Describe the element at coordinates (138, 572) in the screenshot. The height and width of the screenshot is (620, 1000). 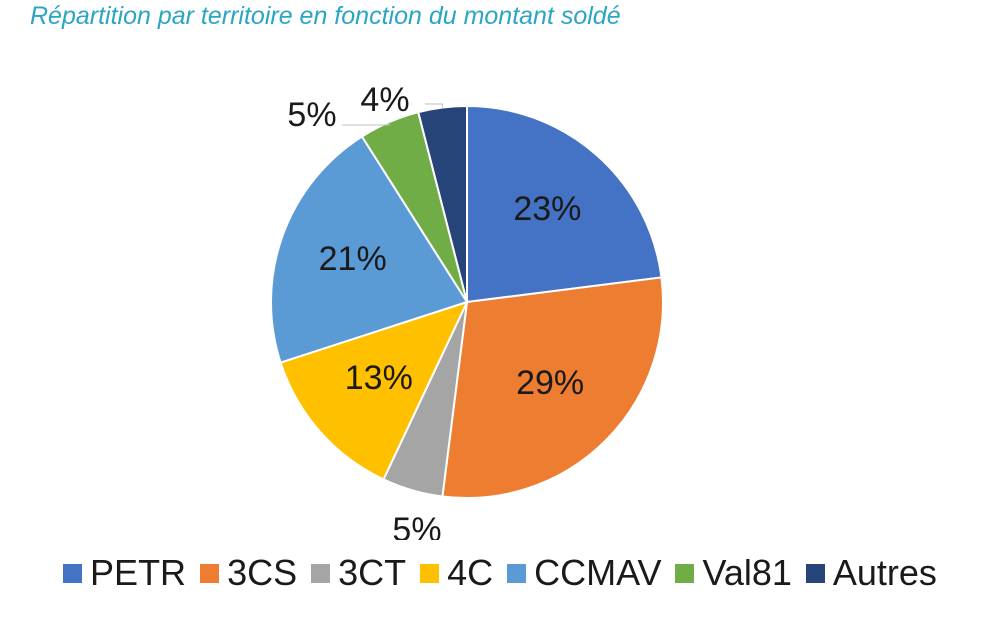
I see `legend-label: PETR` at that location.